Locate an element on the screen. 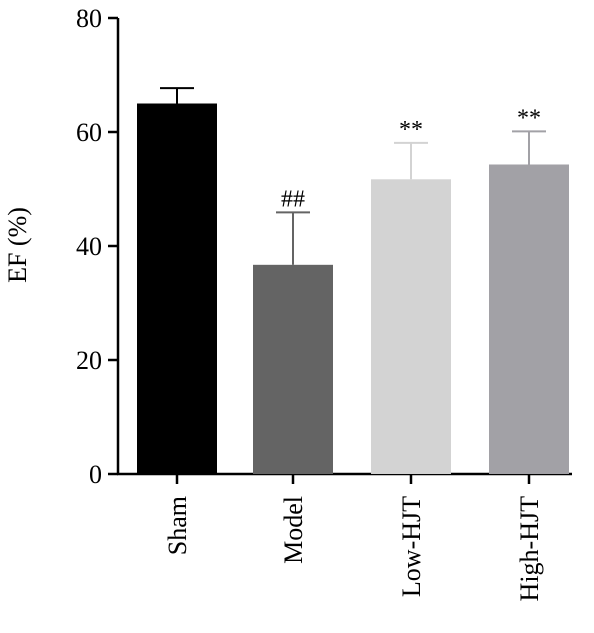  y-tick-label-40: 40 is located at coordinates (89, 246).